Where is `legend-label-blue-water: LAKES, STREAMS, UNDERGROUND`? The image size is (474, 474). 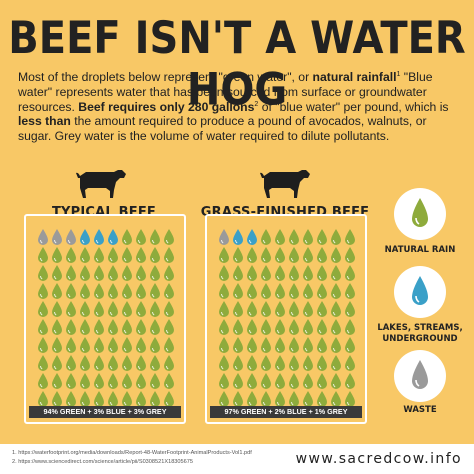
legend-label-blue-water: LAKES, STREAMS, UNDERGROUND is located at coordinates (420, 333).